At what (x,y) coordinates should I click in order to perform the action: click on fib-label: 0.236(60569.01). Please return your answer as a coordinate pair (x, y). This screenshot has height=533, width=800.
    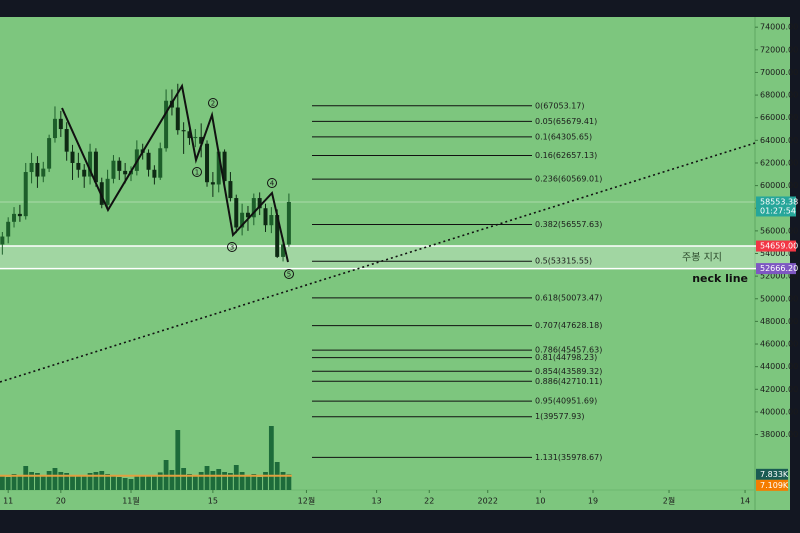
    Looking at the image, I should click on (568, 179).